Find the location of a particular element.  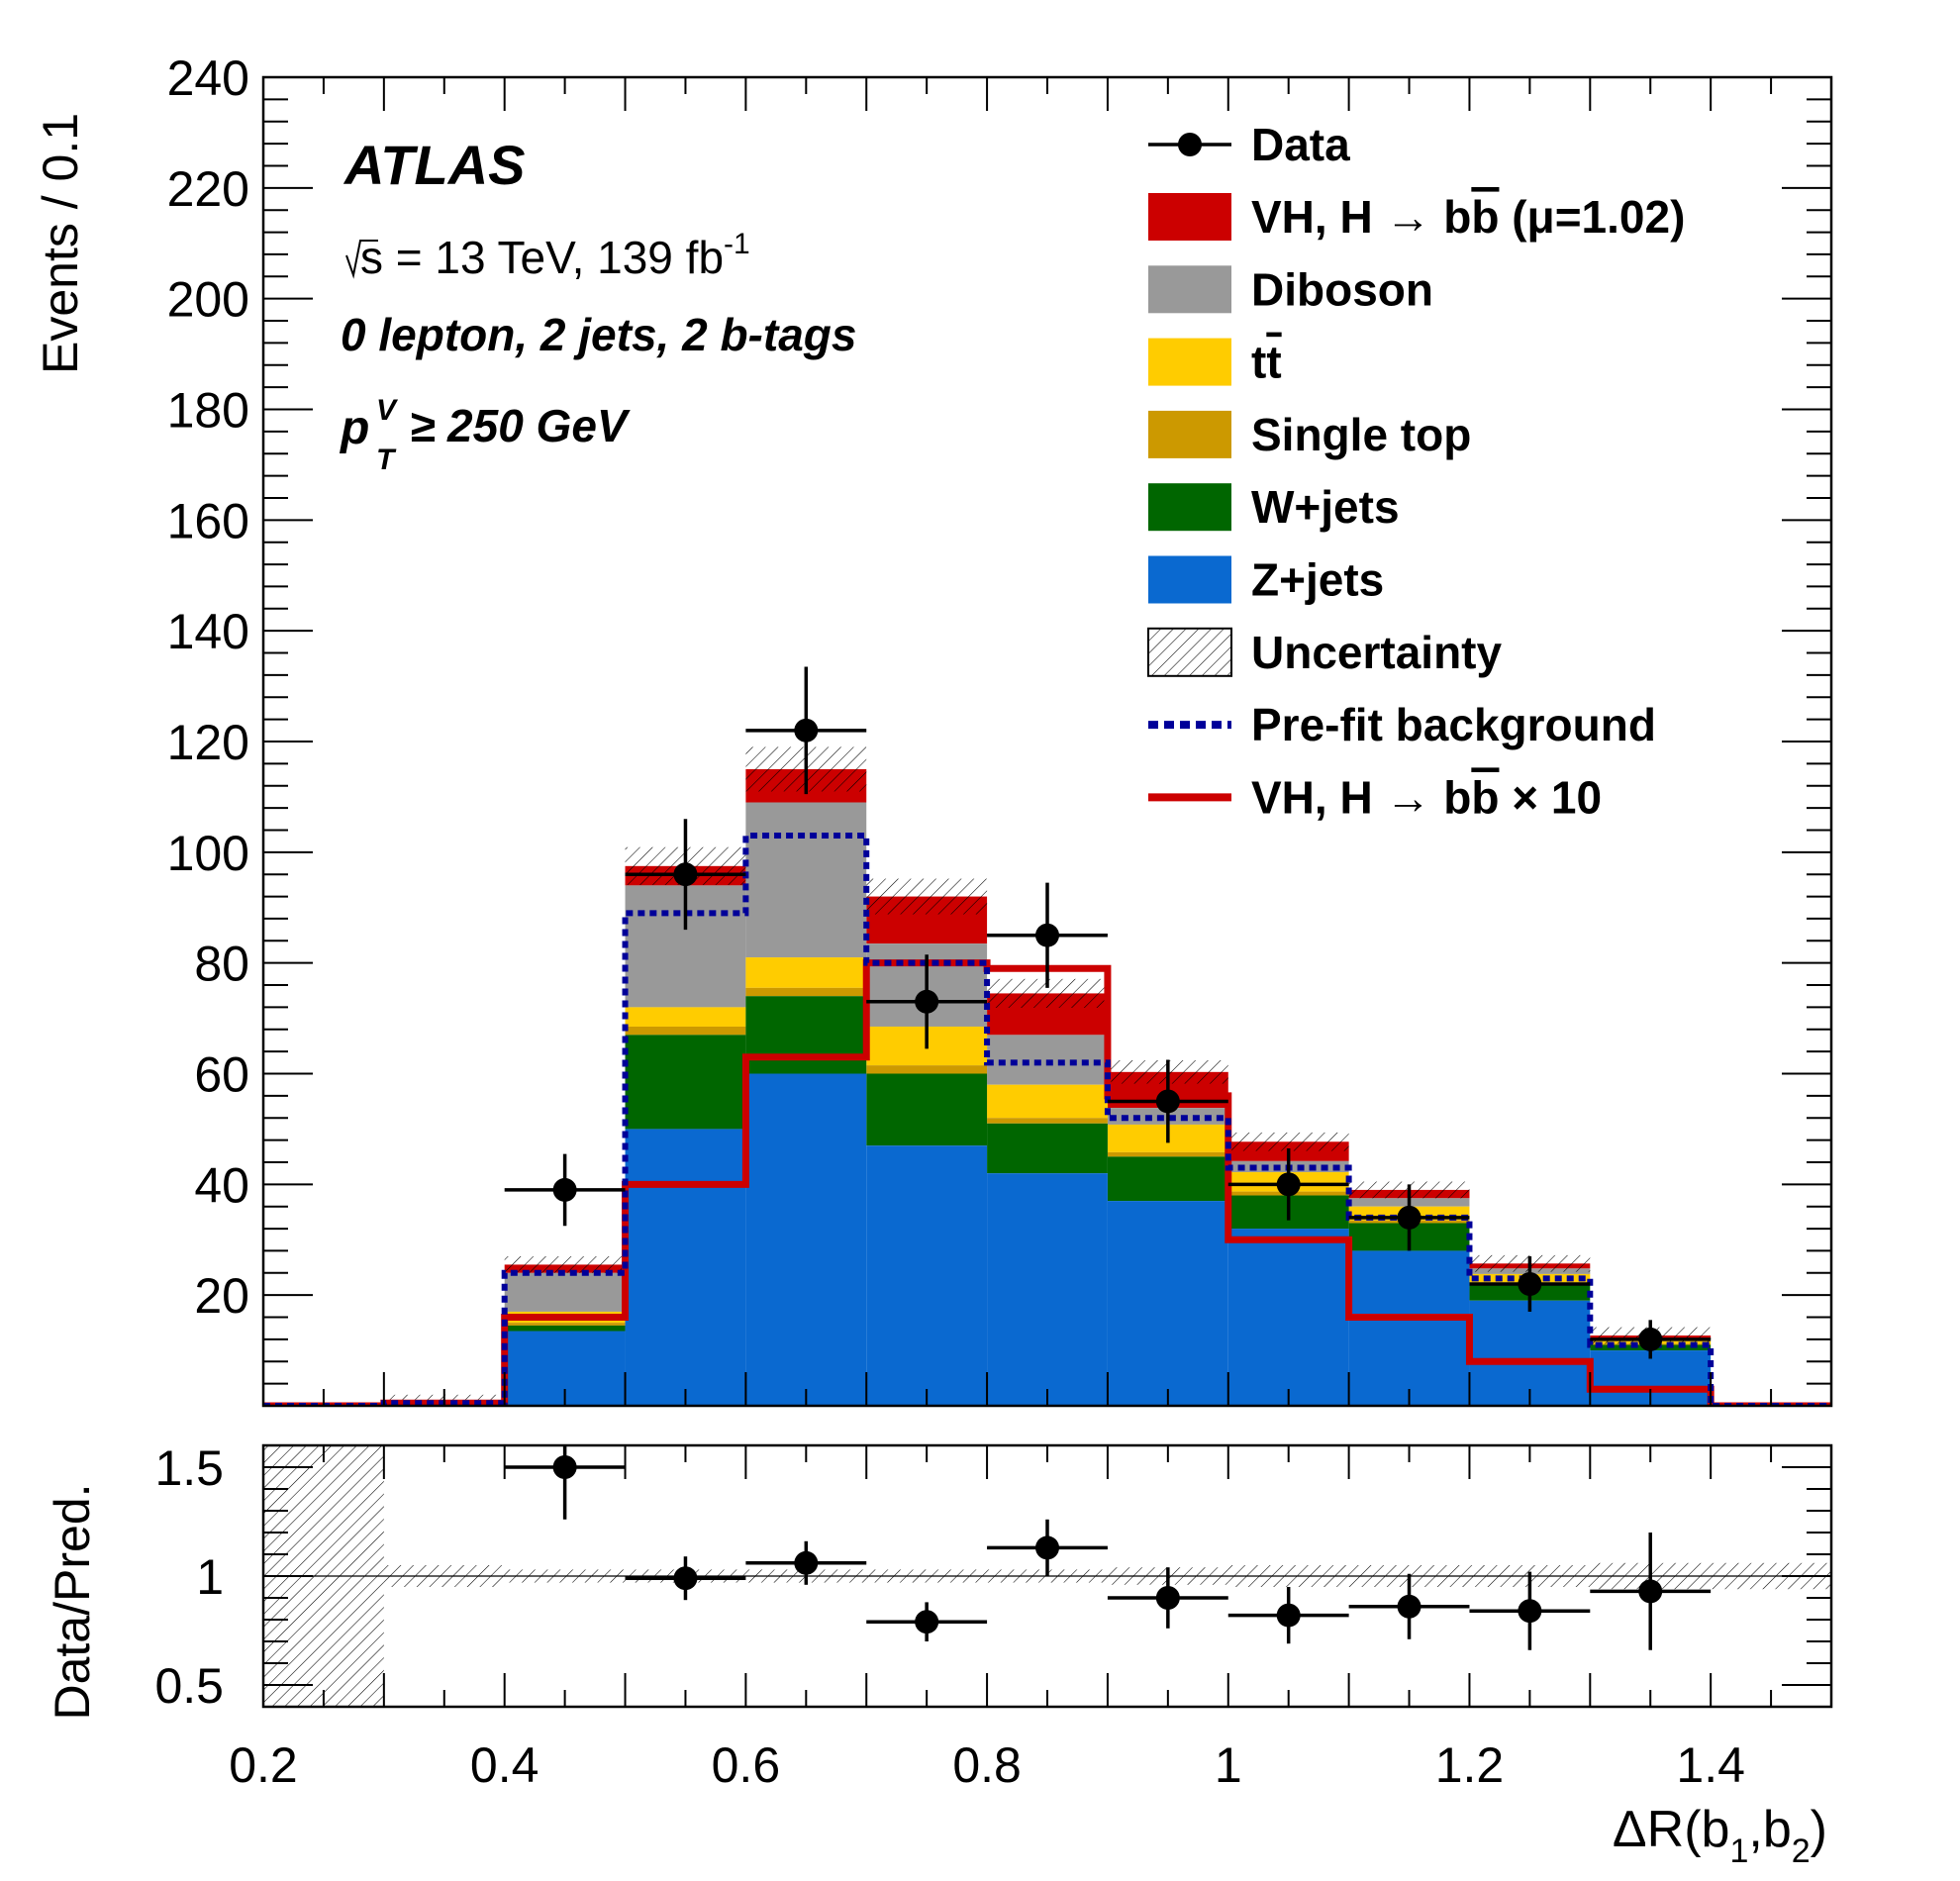

main-y-tick-labels: 20 40 60 80 100 120 140 160 180 200 220 240 is located at coordinates (208, 687).